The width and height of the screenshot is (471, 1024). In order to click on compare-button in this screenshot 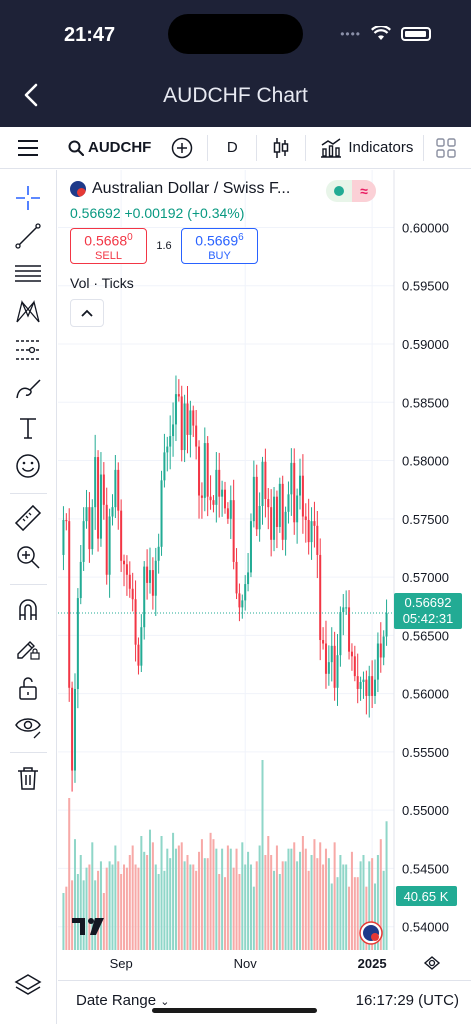, I will do `click(182, 148)`.